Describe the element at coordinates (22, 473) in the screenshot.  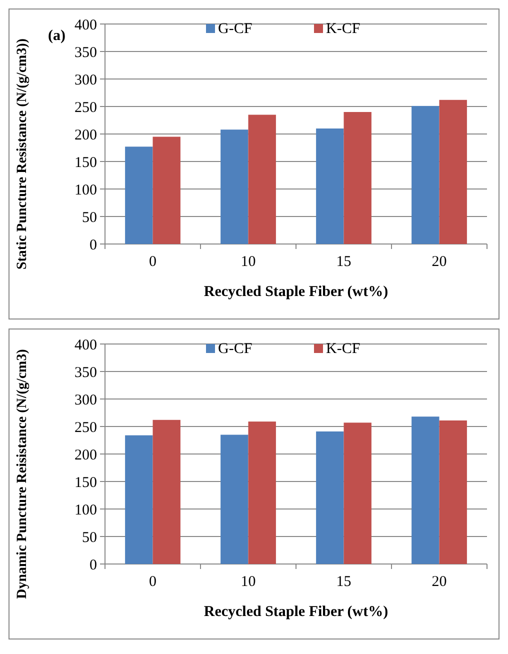
I see `y-axis-title: Dynamic Puncture Reisistance (N/(g/cm3)` at that location.